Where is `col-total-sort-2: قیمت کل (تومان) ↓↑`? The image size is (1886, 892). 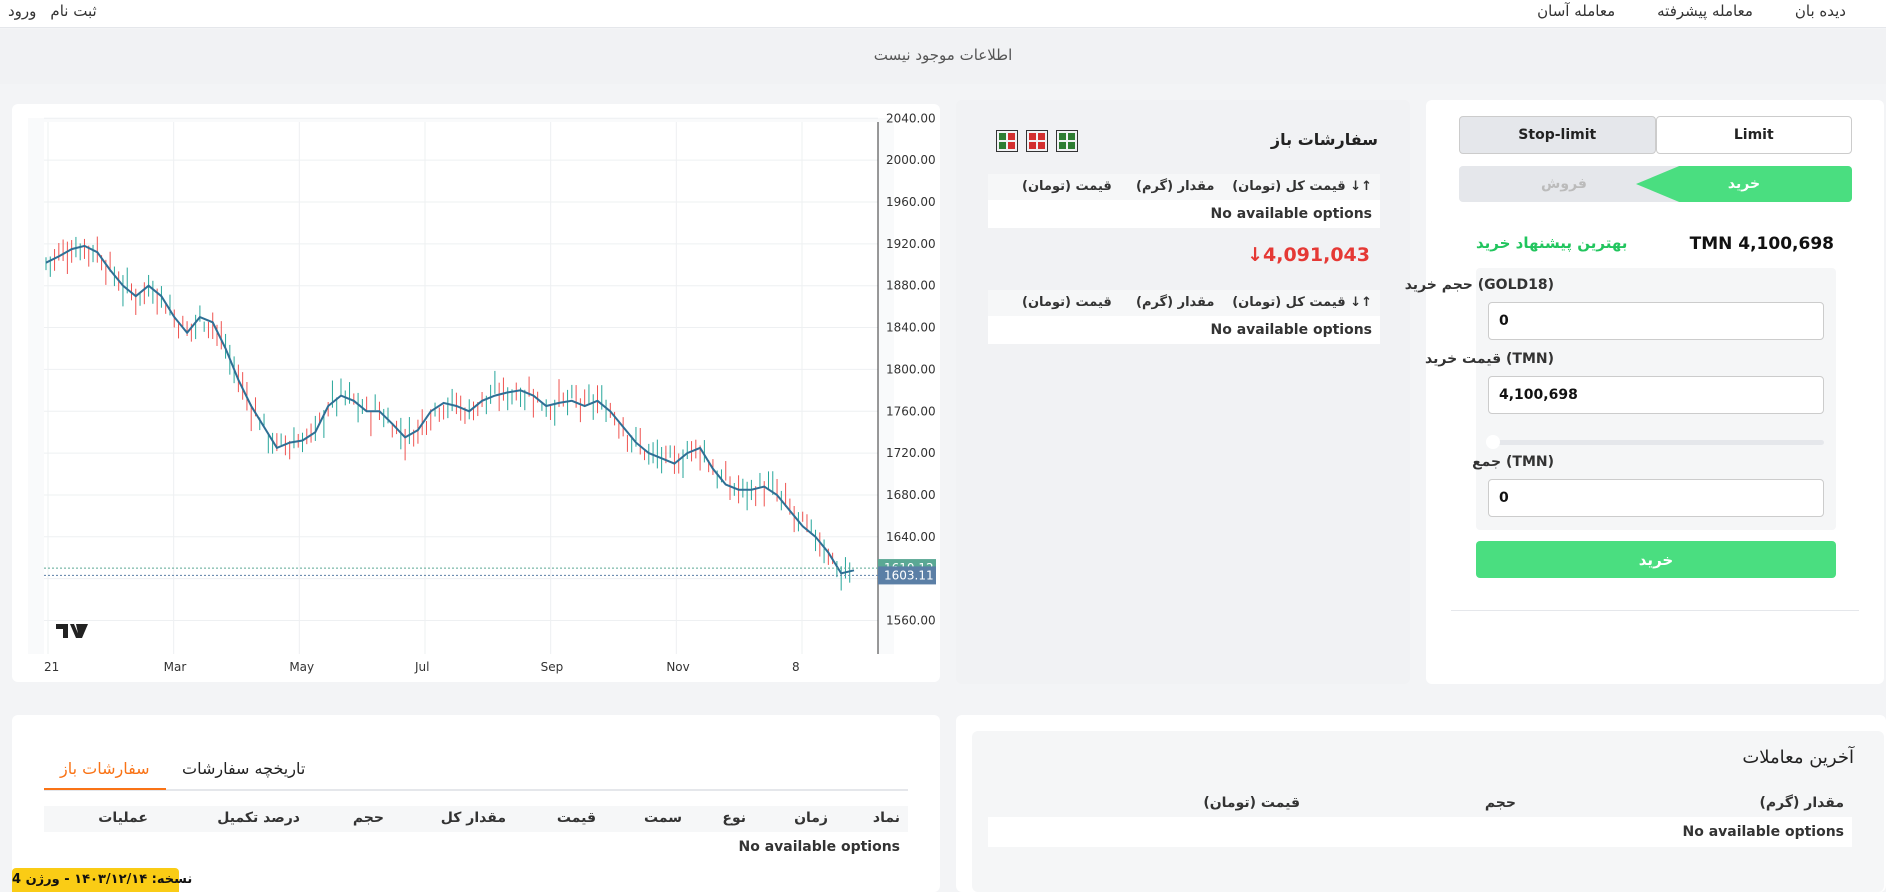
col-total-sort-2: قیمت کل (تومان) ↓↑ is located at coordinates (1302, 302).